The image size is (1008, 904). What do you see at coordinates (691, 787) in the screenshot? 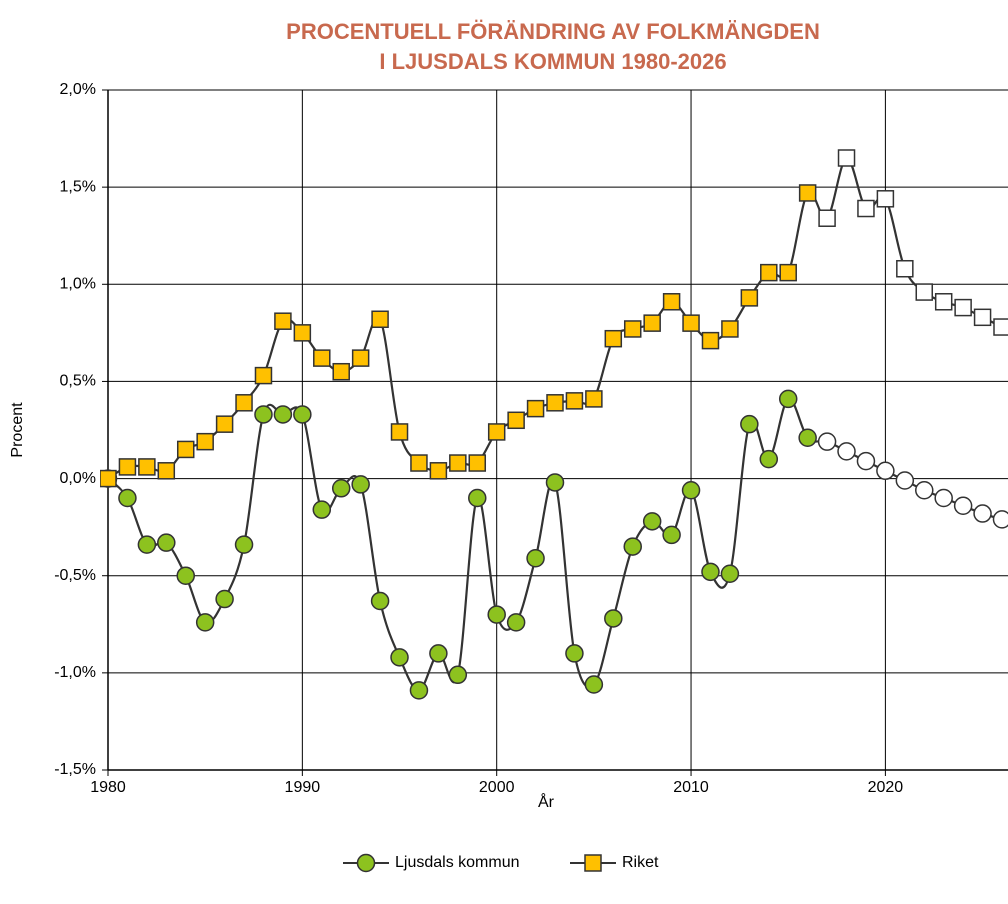
I see `x-tick-label: 2010` at bounding box center [691, 787].